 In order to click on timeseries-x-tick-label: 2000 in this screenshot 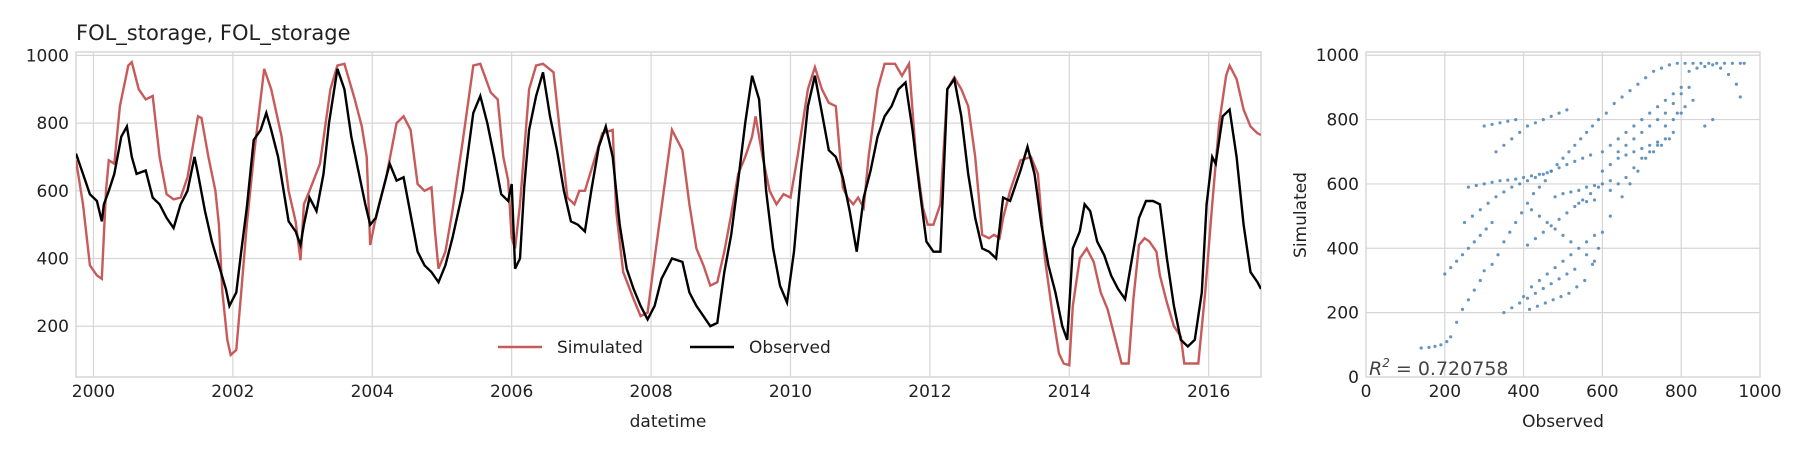, I will do `click(93, 392)`.